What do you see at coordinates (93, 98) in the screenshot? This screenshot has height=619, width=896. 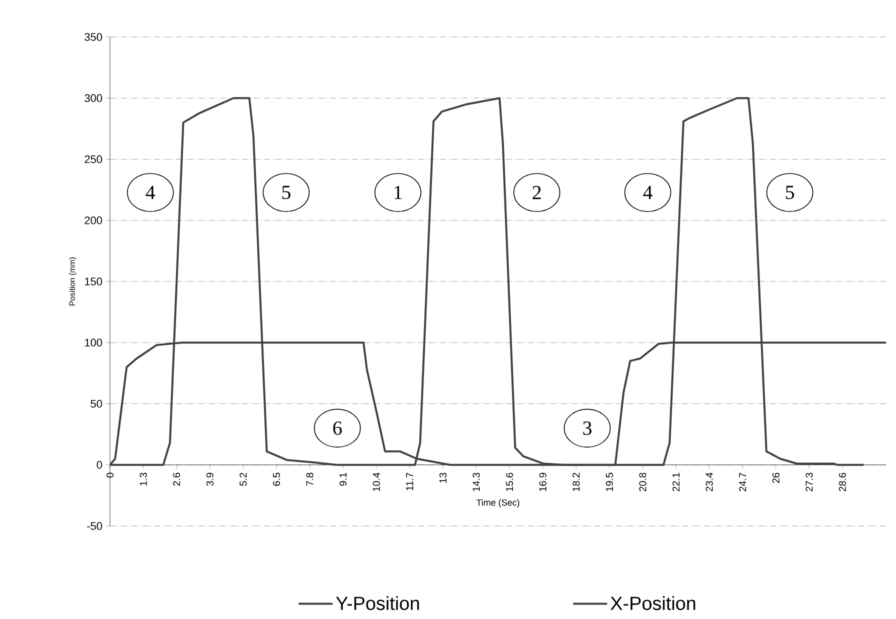 I see `y-tick-label: 300` at bounding box center [93, 98].